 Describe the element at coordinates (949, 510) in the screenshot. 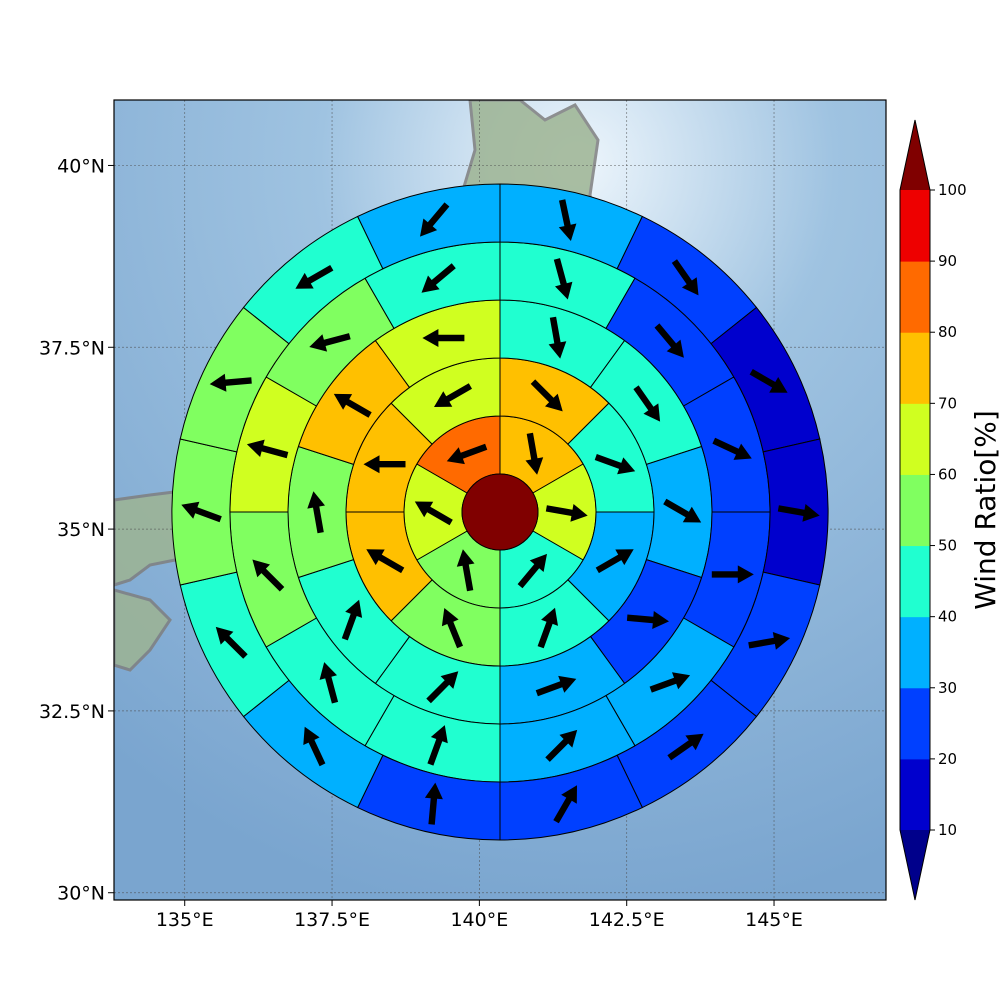

I see `colorbar: 10 20 30 40 50 60 70 80 90 100 Wind Ratio[%]` at that location.